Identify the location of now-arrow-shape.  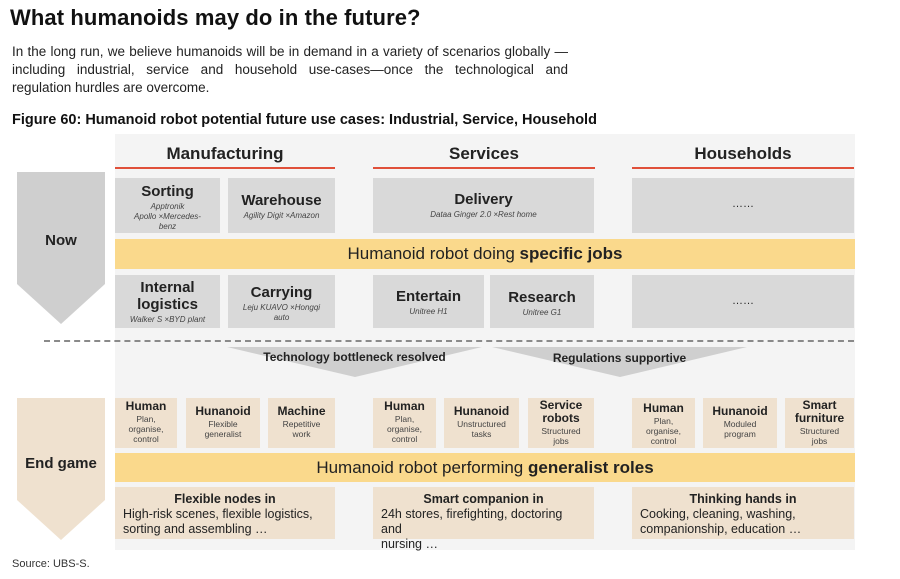
(61, 248).